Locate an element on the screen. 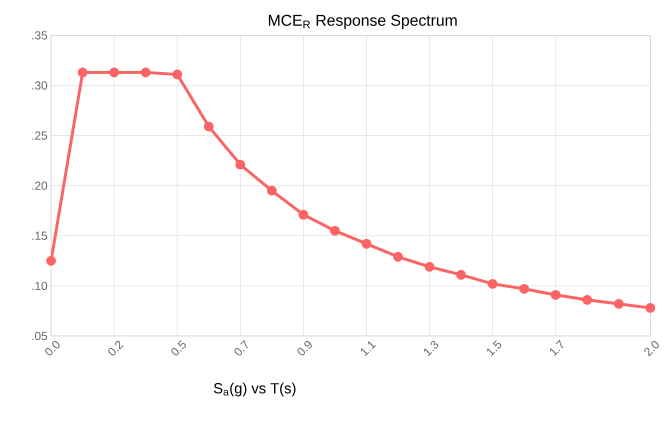  x-tick-label: 1.5 is located at coordinates (494, 348).